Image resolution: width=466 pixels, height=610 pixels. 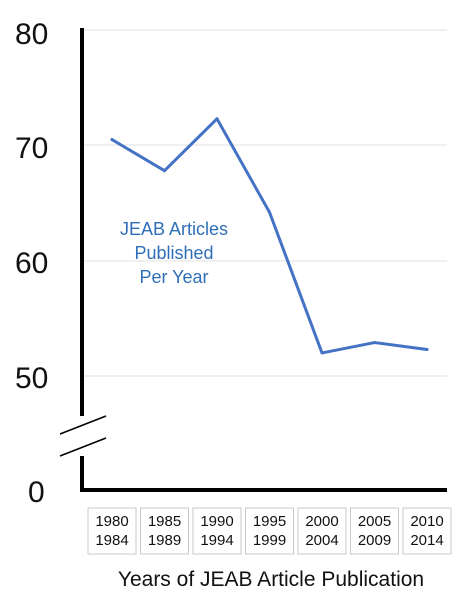 I want to click on x-tick-text: 2014, so click(x=426, y=540).